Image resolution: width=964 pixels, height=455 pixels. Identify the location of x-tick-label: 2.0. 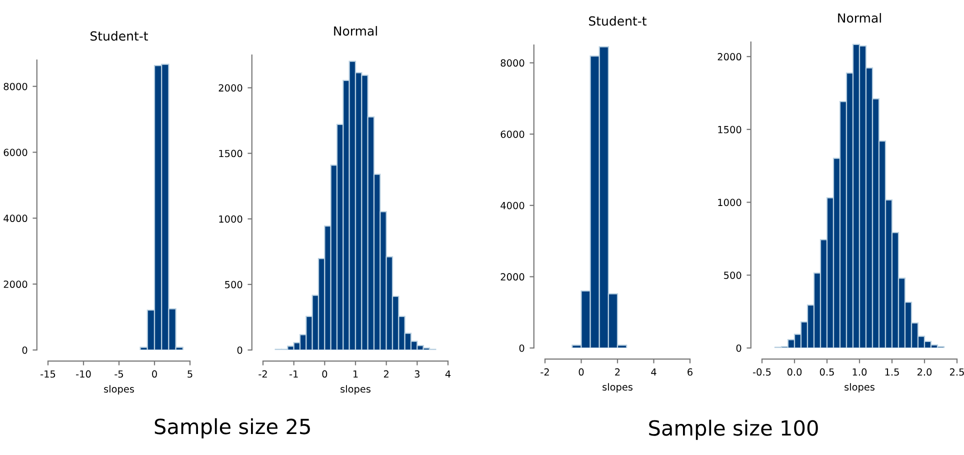
(924, 372).